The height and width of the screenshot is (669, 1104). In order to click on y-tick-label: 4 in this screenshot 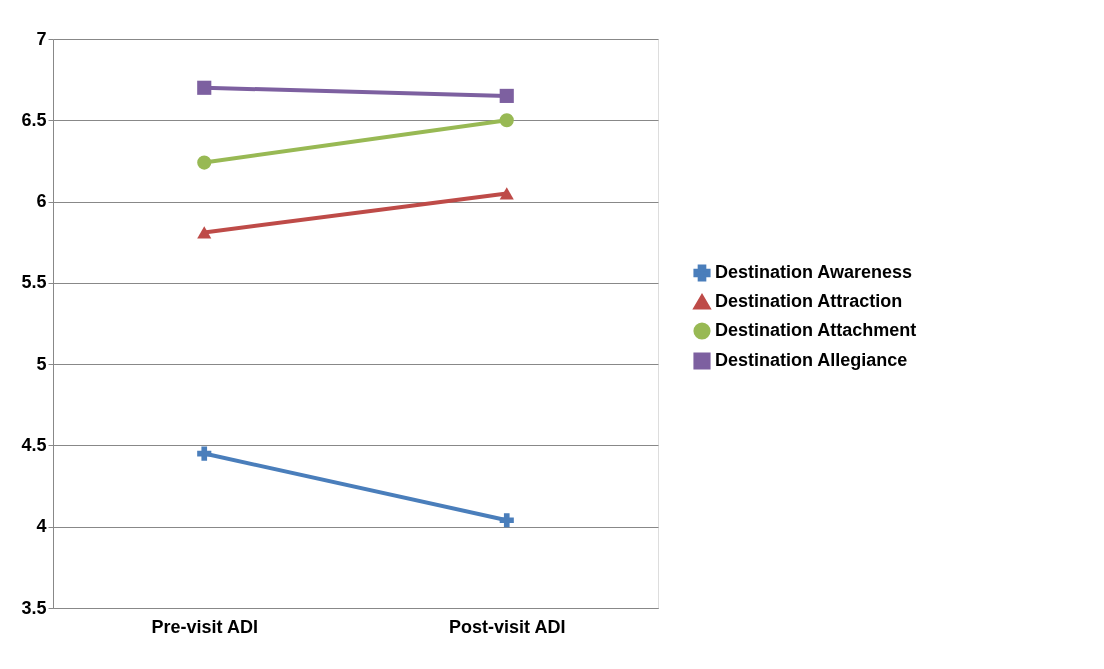, I will do `click(41, 526)`.